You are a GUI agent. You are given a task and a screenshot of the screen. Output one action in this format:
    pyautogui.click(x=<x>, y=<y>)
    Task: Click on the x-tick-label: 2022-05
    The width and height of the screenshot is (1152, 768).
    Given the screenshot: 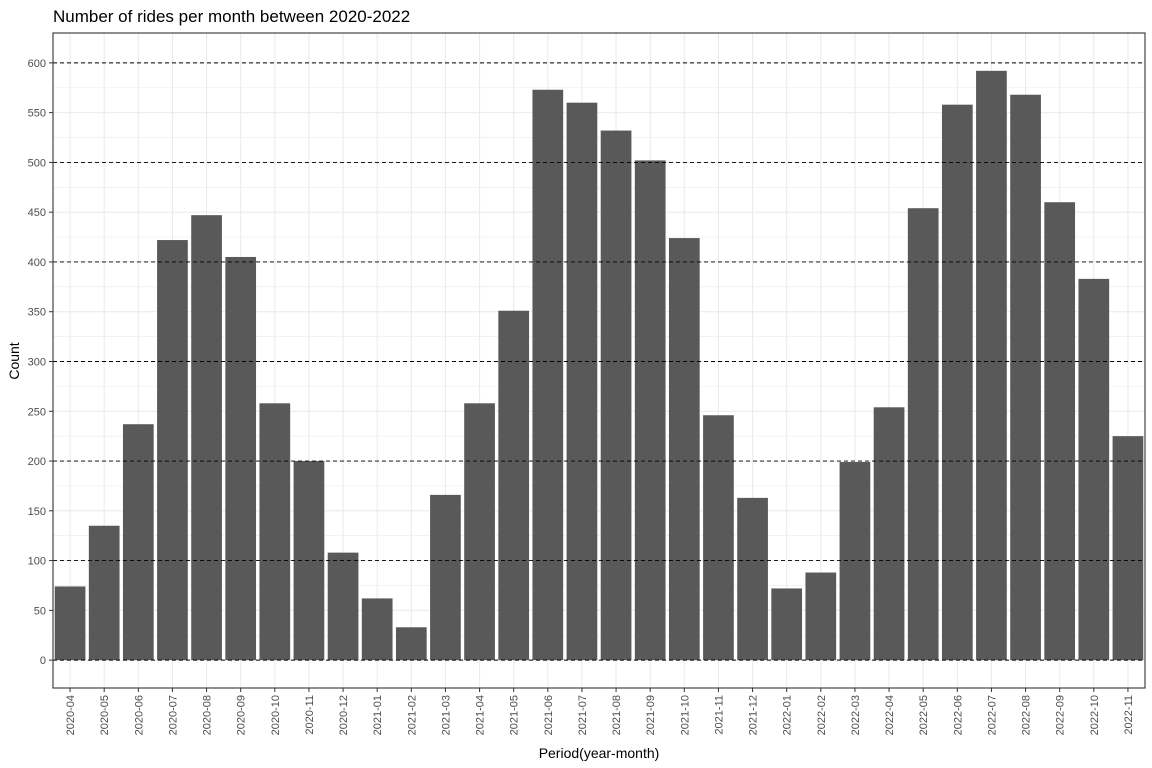 What is the action you would take?
    pyautogui.click(x=924, y=715)
    